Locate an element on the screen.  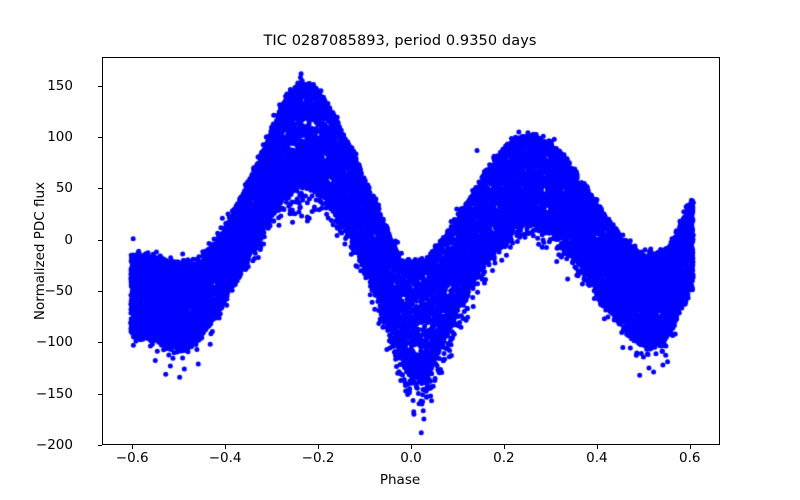
y-tick-label: 100 is located at coordinates (60, 137).